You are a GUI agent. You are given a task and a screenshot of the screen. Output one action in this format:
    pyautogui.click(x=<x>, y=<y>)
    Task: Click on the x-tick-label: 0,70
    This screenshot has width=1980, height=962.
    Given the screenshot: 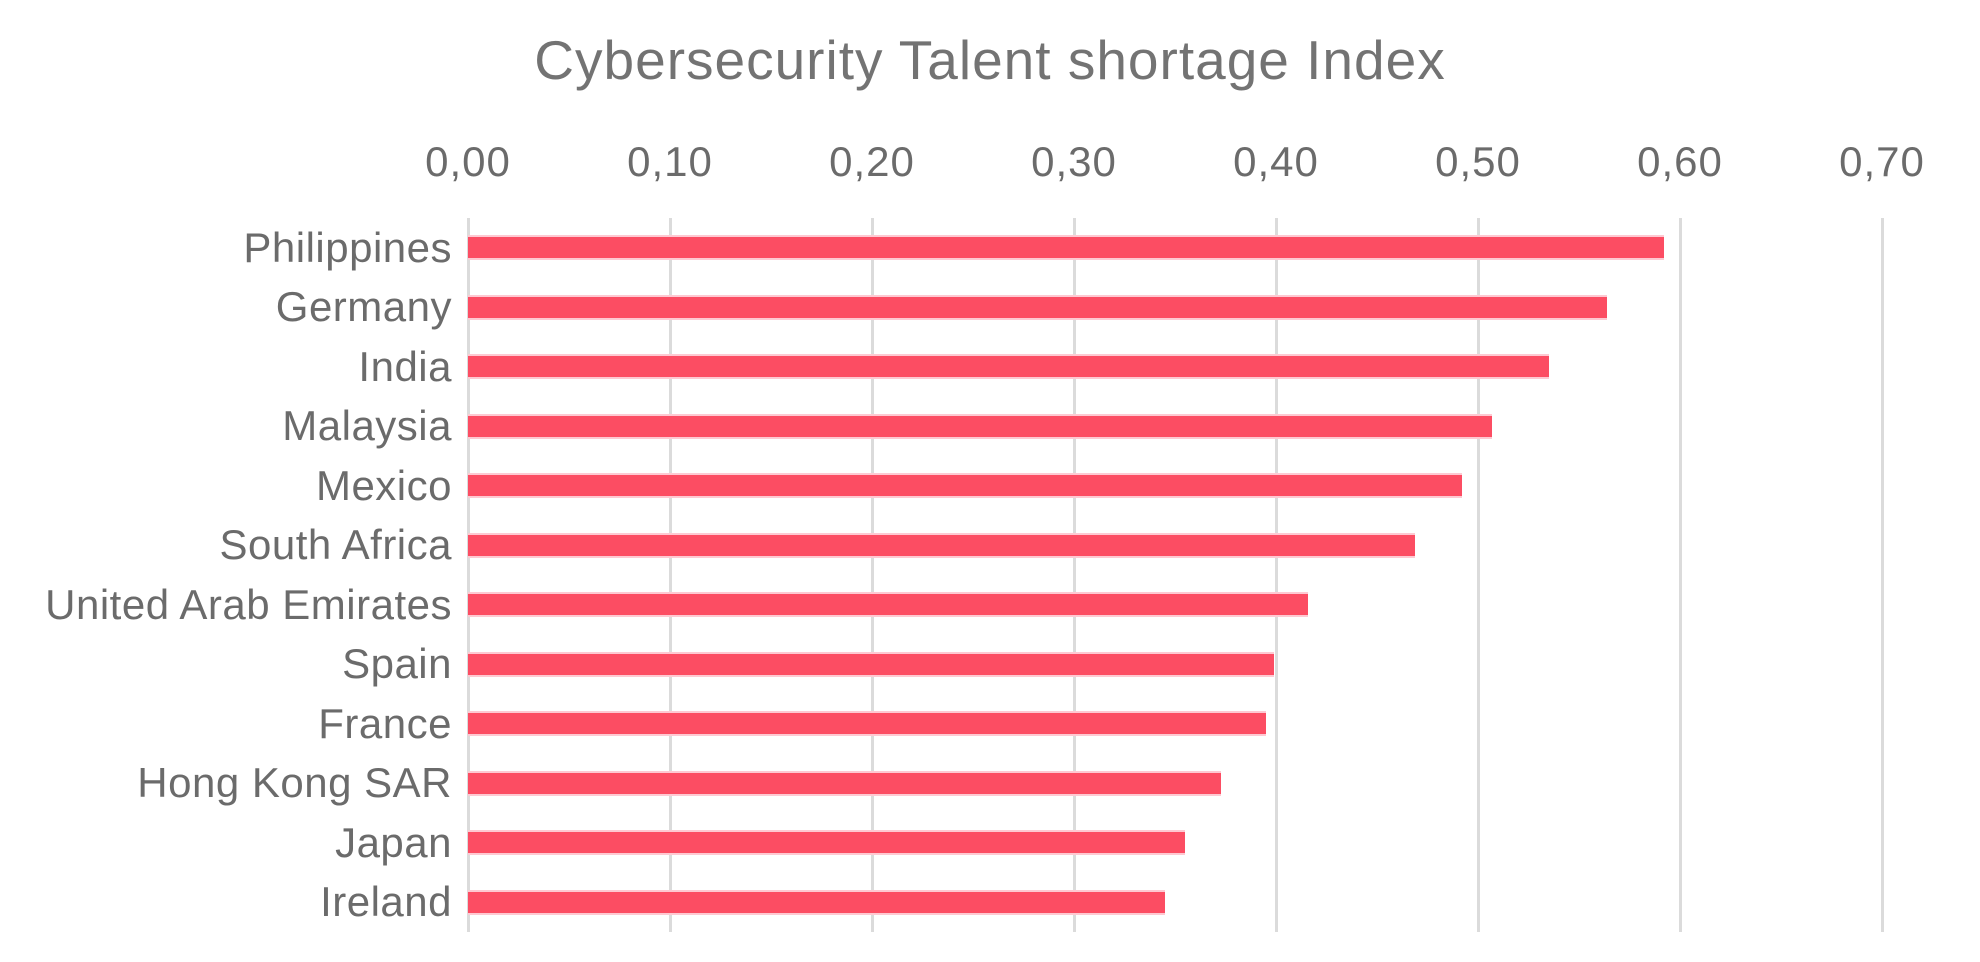 What is the action you would take?
    pyautogui.click(x=1882, y=161)
    